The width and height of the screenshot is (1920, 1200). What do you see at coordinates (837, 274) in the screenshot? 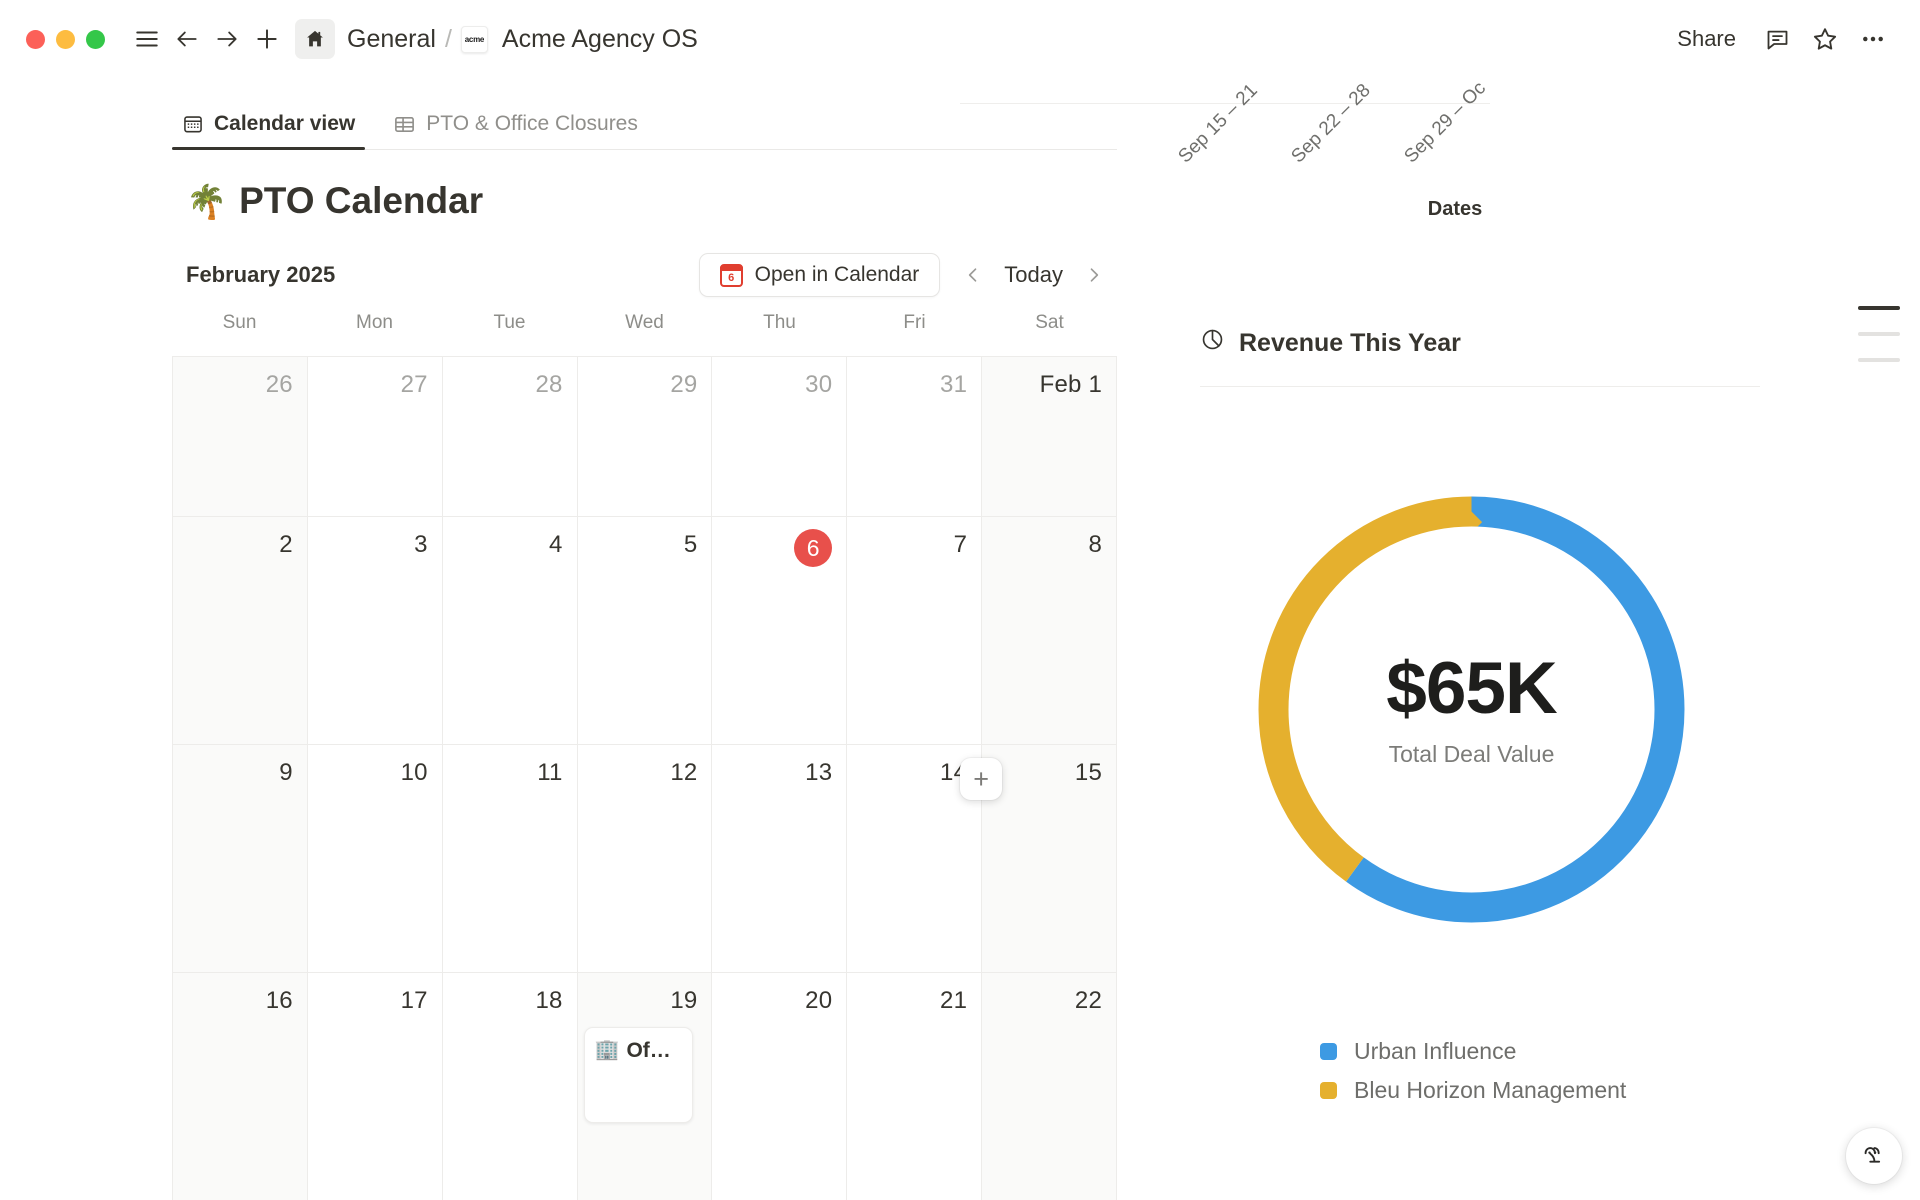
I see `open-in-calendar-label: Open in Calendar` at bounding box center [837, 274].